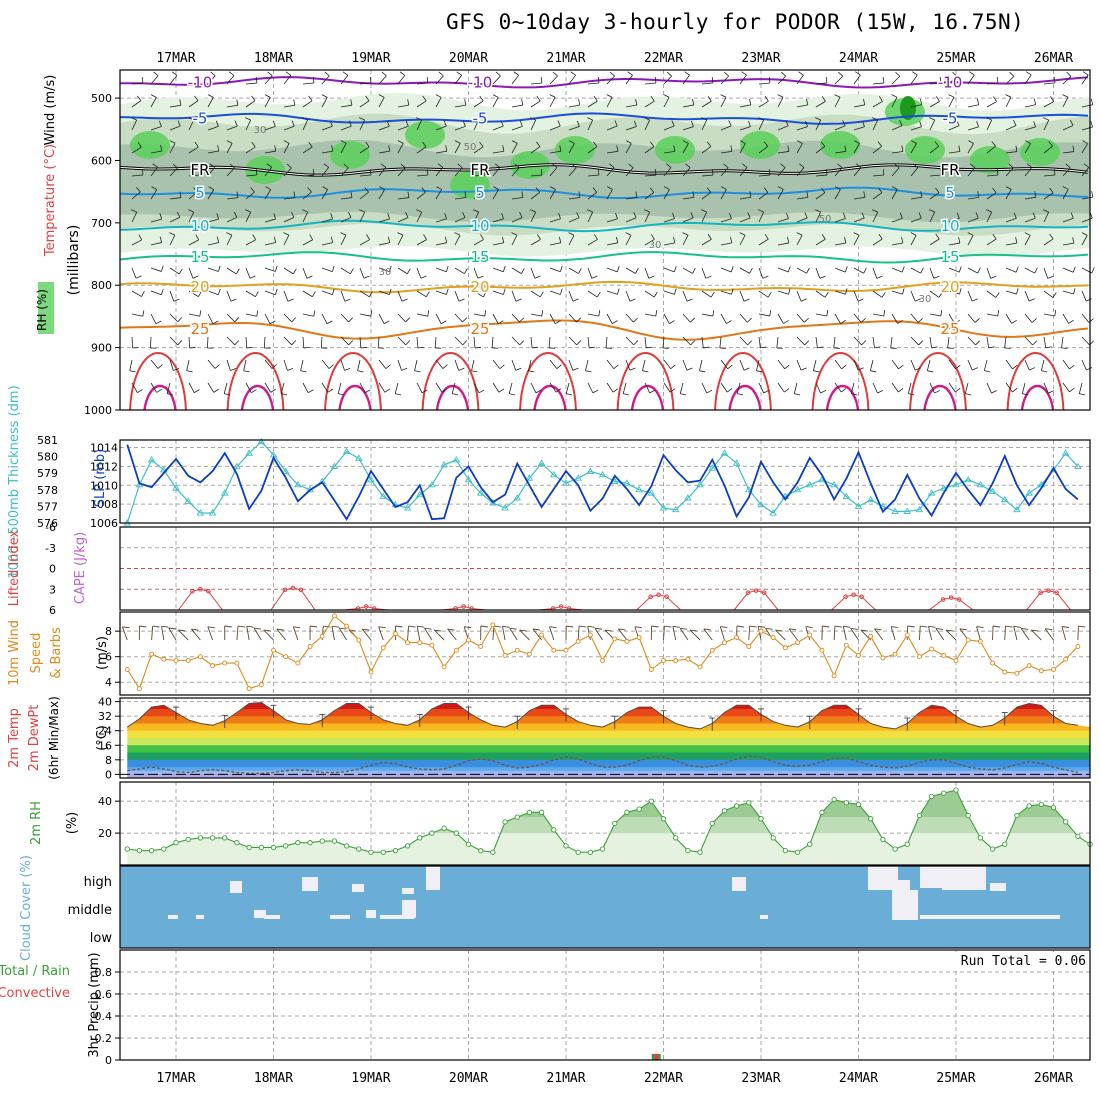 This screenshot has width=1100, height=1100. Describe the element at coordinates (950, 82) in the screenshot. I see `isotherm-label: -10` at that location.